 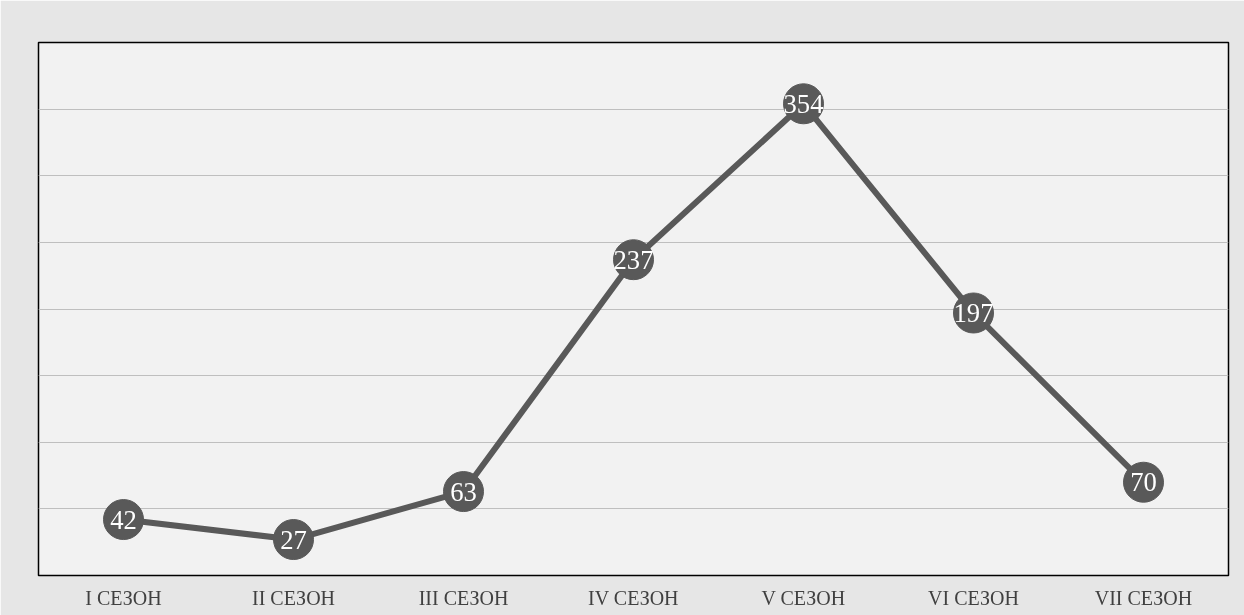 I want to click on data-label: 70, so click(x=1143, y=482).